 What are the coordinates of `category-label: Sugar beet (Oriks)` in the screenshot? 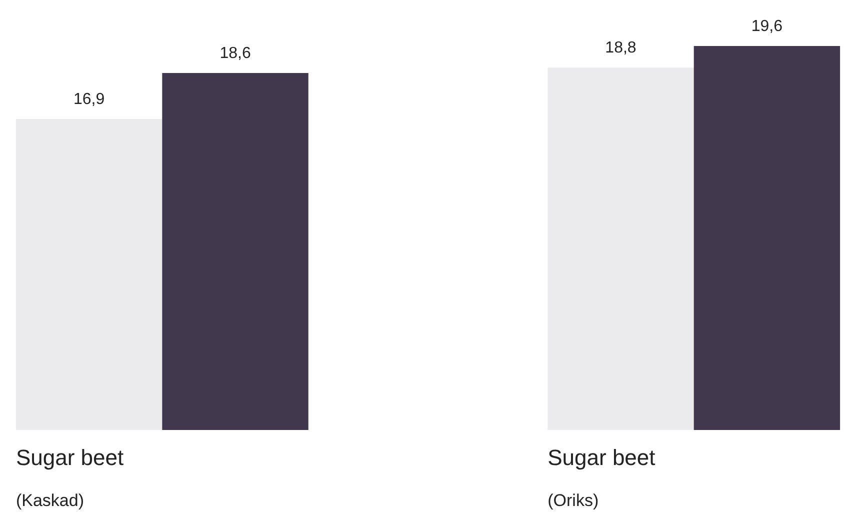 It's located at (602, 477).